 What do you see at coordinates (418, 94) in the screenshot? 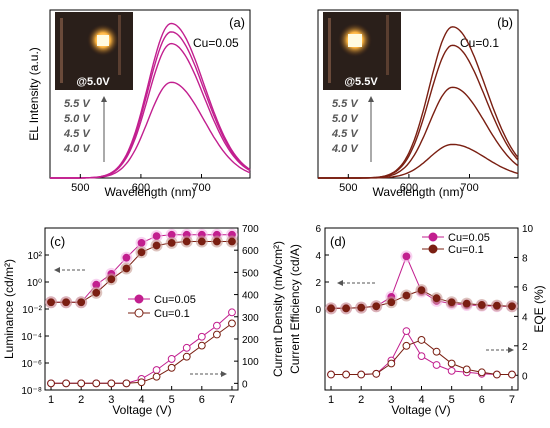
I see `panel-b-frame` at bounding box center [418, 94].